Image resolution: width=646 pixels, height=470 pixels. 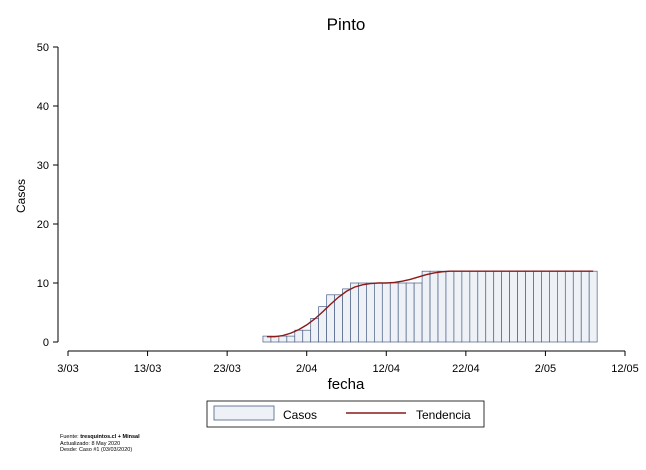 I want to click on x-tick-label: 2/04, so click(x=306, y=369).